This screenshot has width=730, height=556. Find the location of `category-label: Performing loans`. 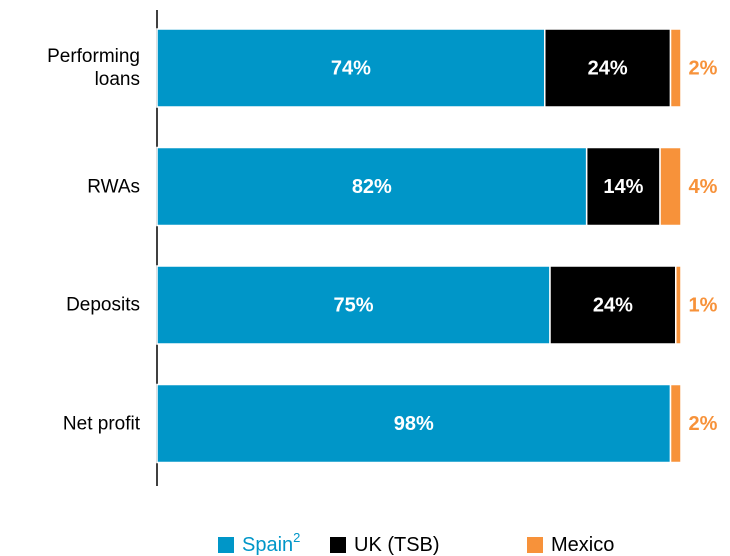

category-label: Performing loans is located at coordinates (93, 68).